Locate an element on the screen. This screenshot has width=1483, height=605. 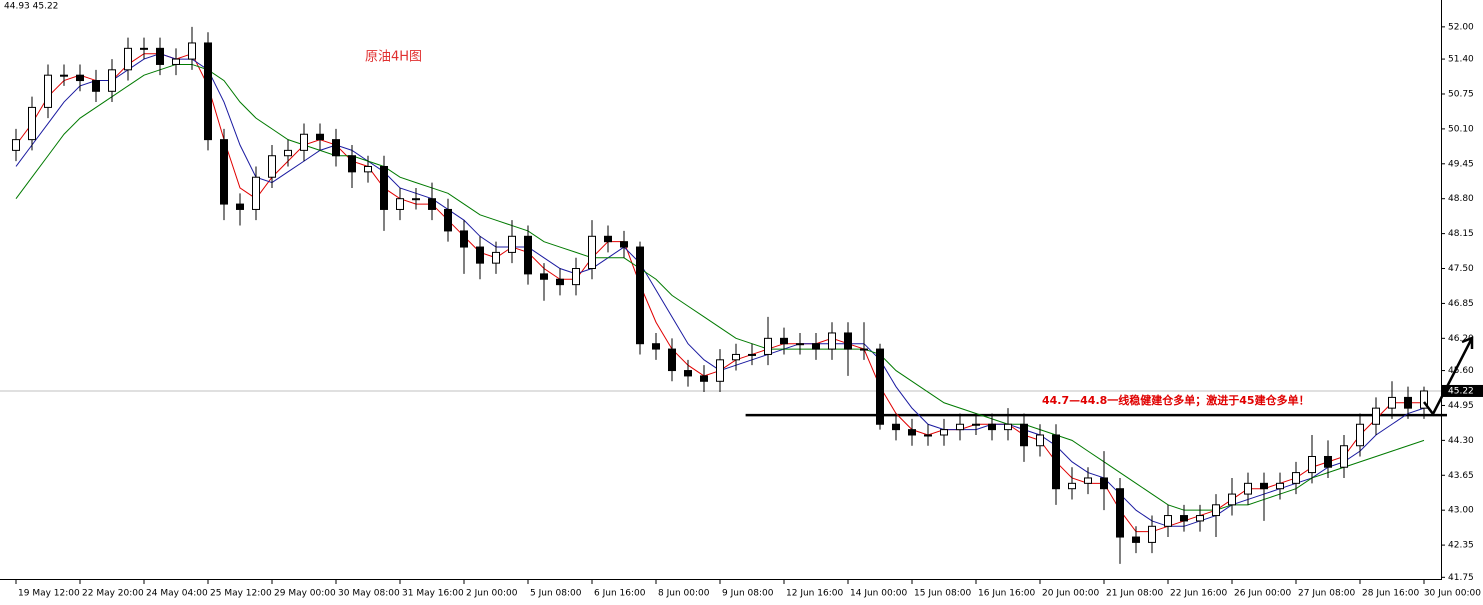
y-tick-label: 41.75 is located at coordinates (1461, 578).